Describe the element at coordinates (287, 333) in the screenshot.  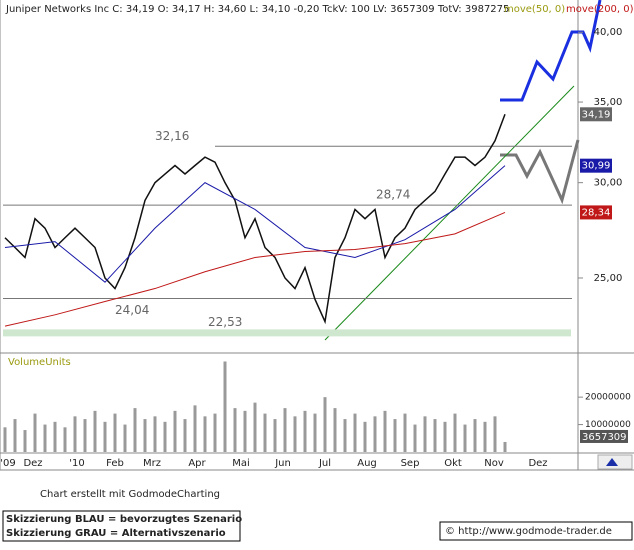
I see `support-band` at that location.